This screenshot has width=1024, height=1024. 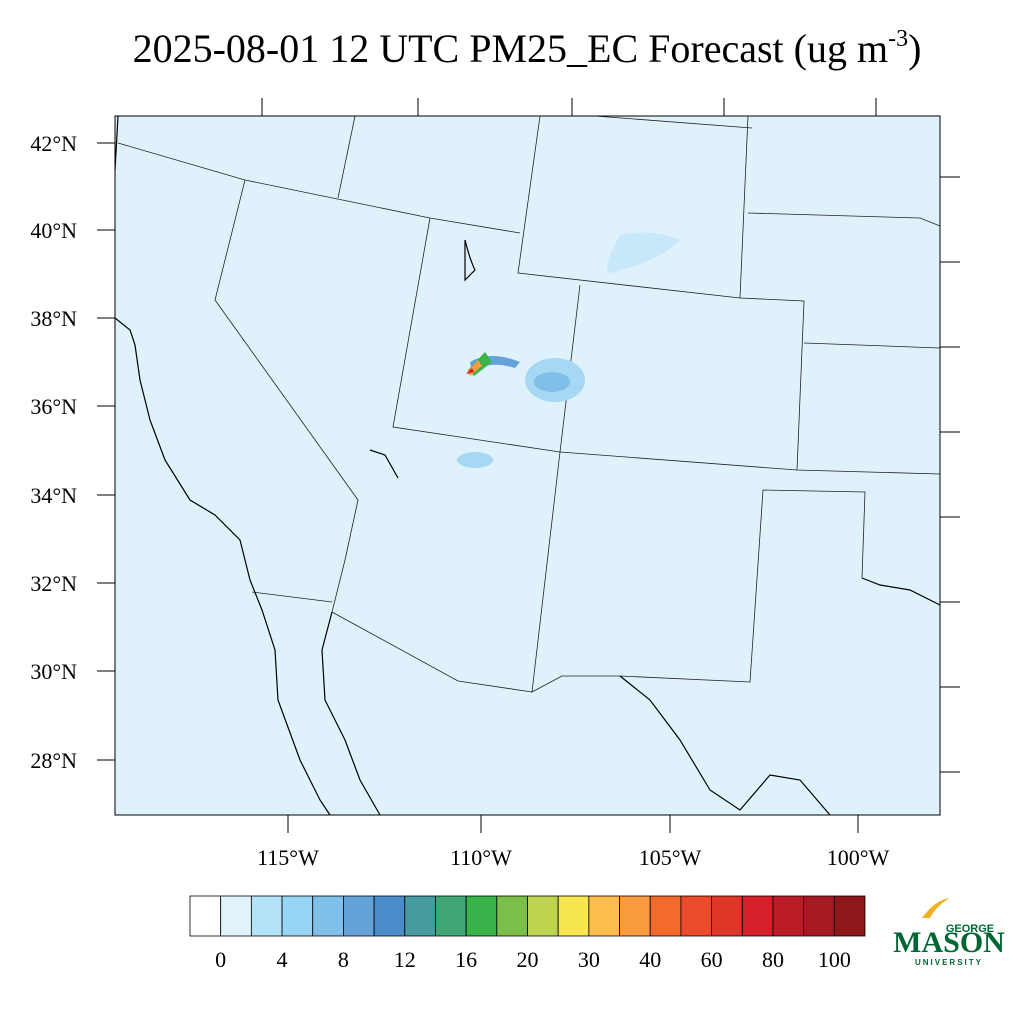 I want to click on lon-label: 115°W, so click(x=288, y=857).